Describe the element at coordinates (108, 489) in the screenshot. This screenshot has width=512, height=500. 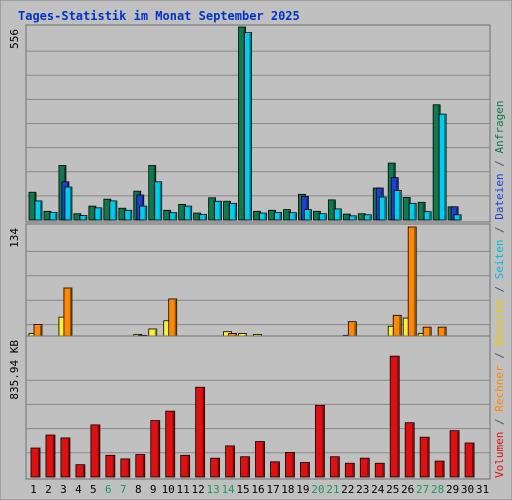
I see `x-tick-label-day-6: 6` at that location.